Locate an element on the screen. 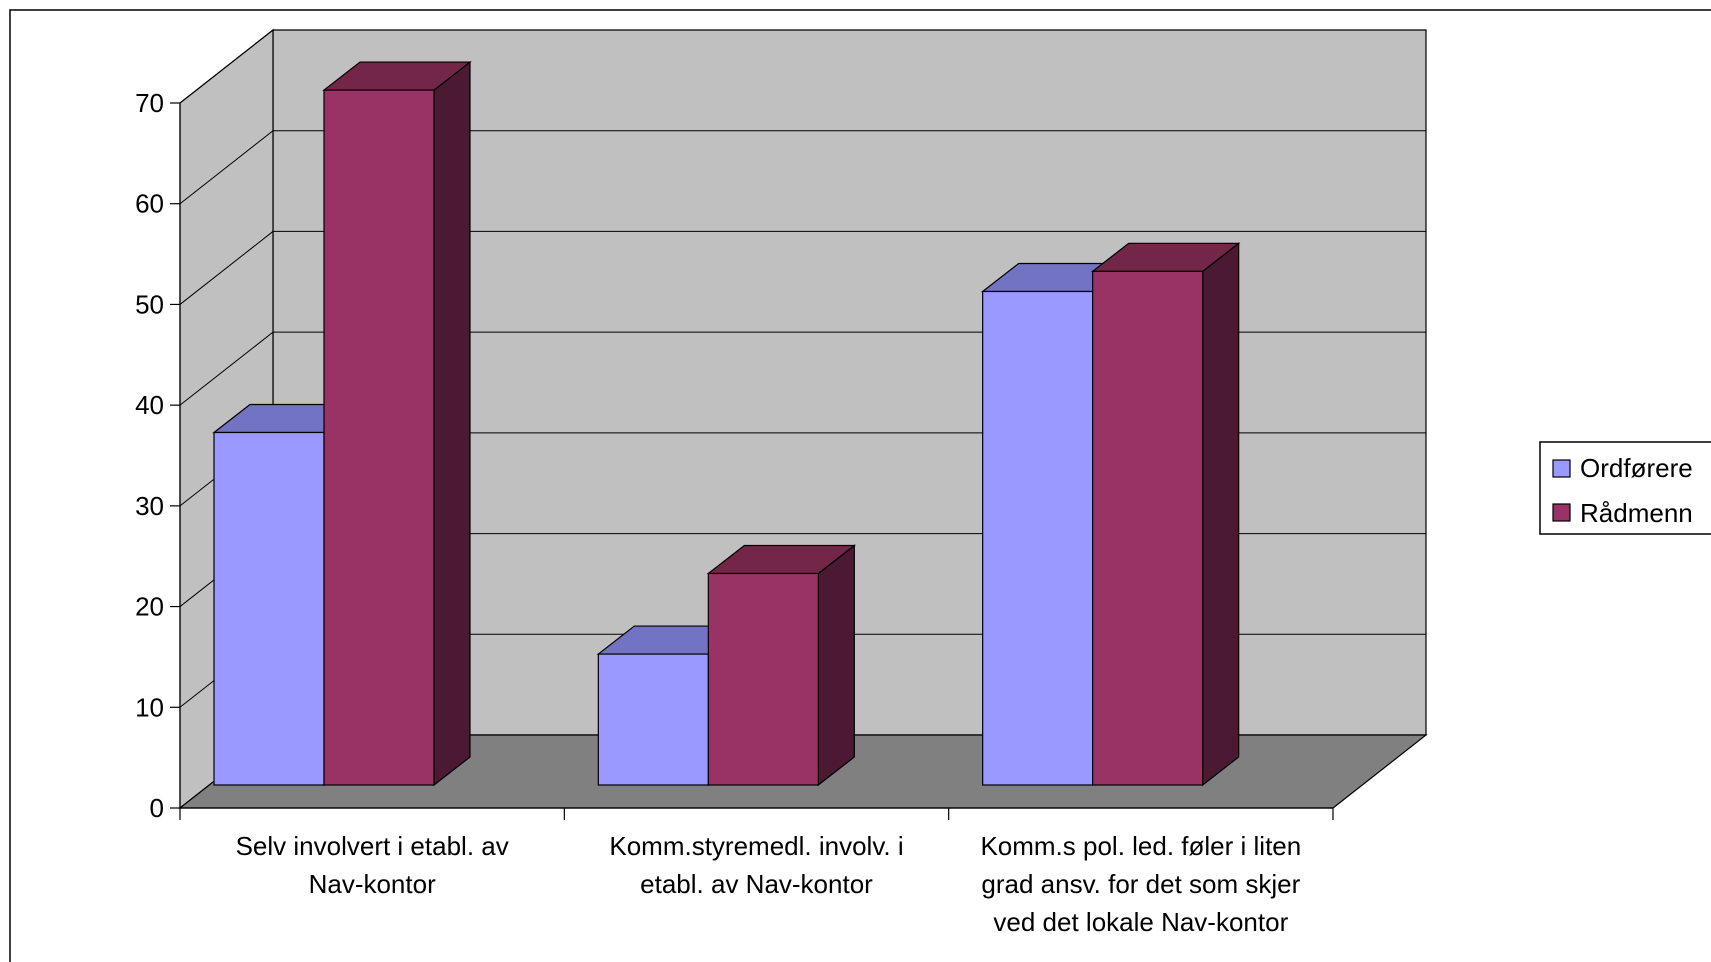  y-tick-label: 50 is located at coordinates (149, 304).